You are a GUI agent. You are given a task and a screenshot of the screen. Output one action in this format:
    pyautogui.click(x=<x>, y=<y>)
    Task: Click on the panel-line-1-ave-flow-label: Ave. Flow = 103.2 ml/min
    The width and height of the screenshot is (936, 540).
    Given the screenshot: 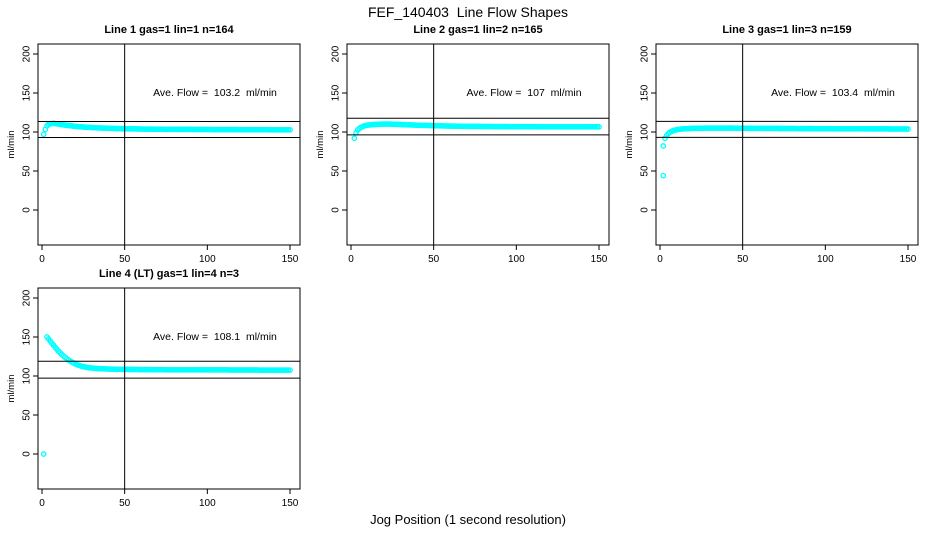 What is the action you would take?
    pyautogui.click(x=215, y=93)
    